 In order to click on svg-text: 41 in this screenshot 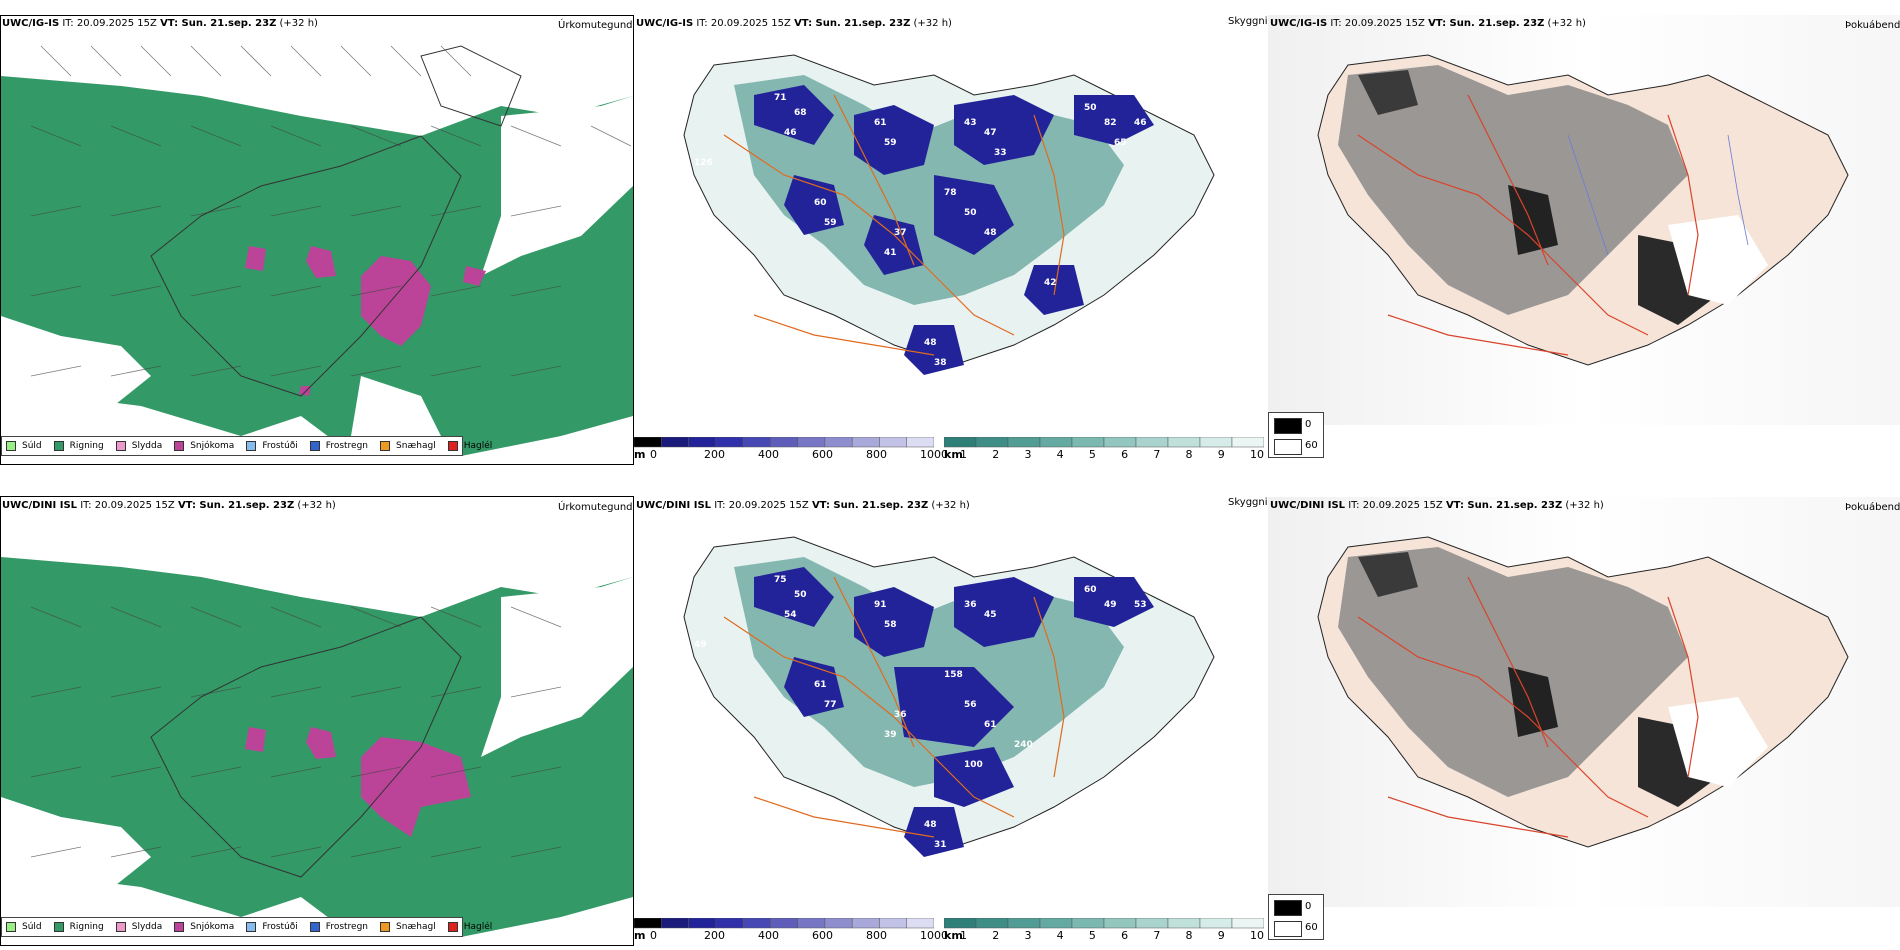, I will do `click(890, 253)`.